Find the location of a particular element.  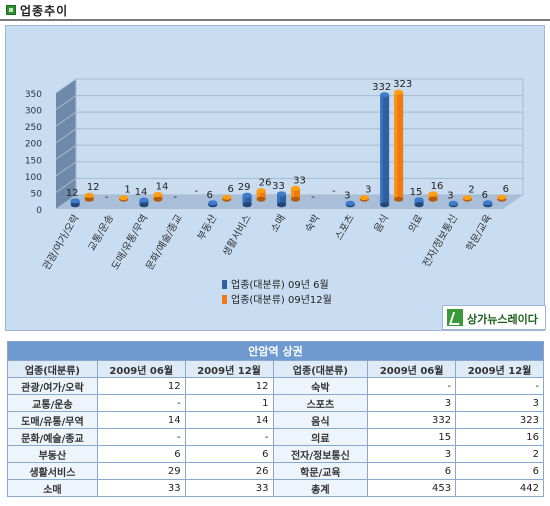

bar-series-1-highlight is located at coordinates (416, 202).